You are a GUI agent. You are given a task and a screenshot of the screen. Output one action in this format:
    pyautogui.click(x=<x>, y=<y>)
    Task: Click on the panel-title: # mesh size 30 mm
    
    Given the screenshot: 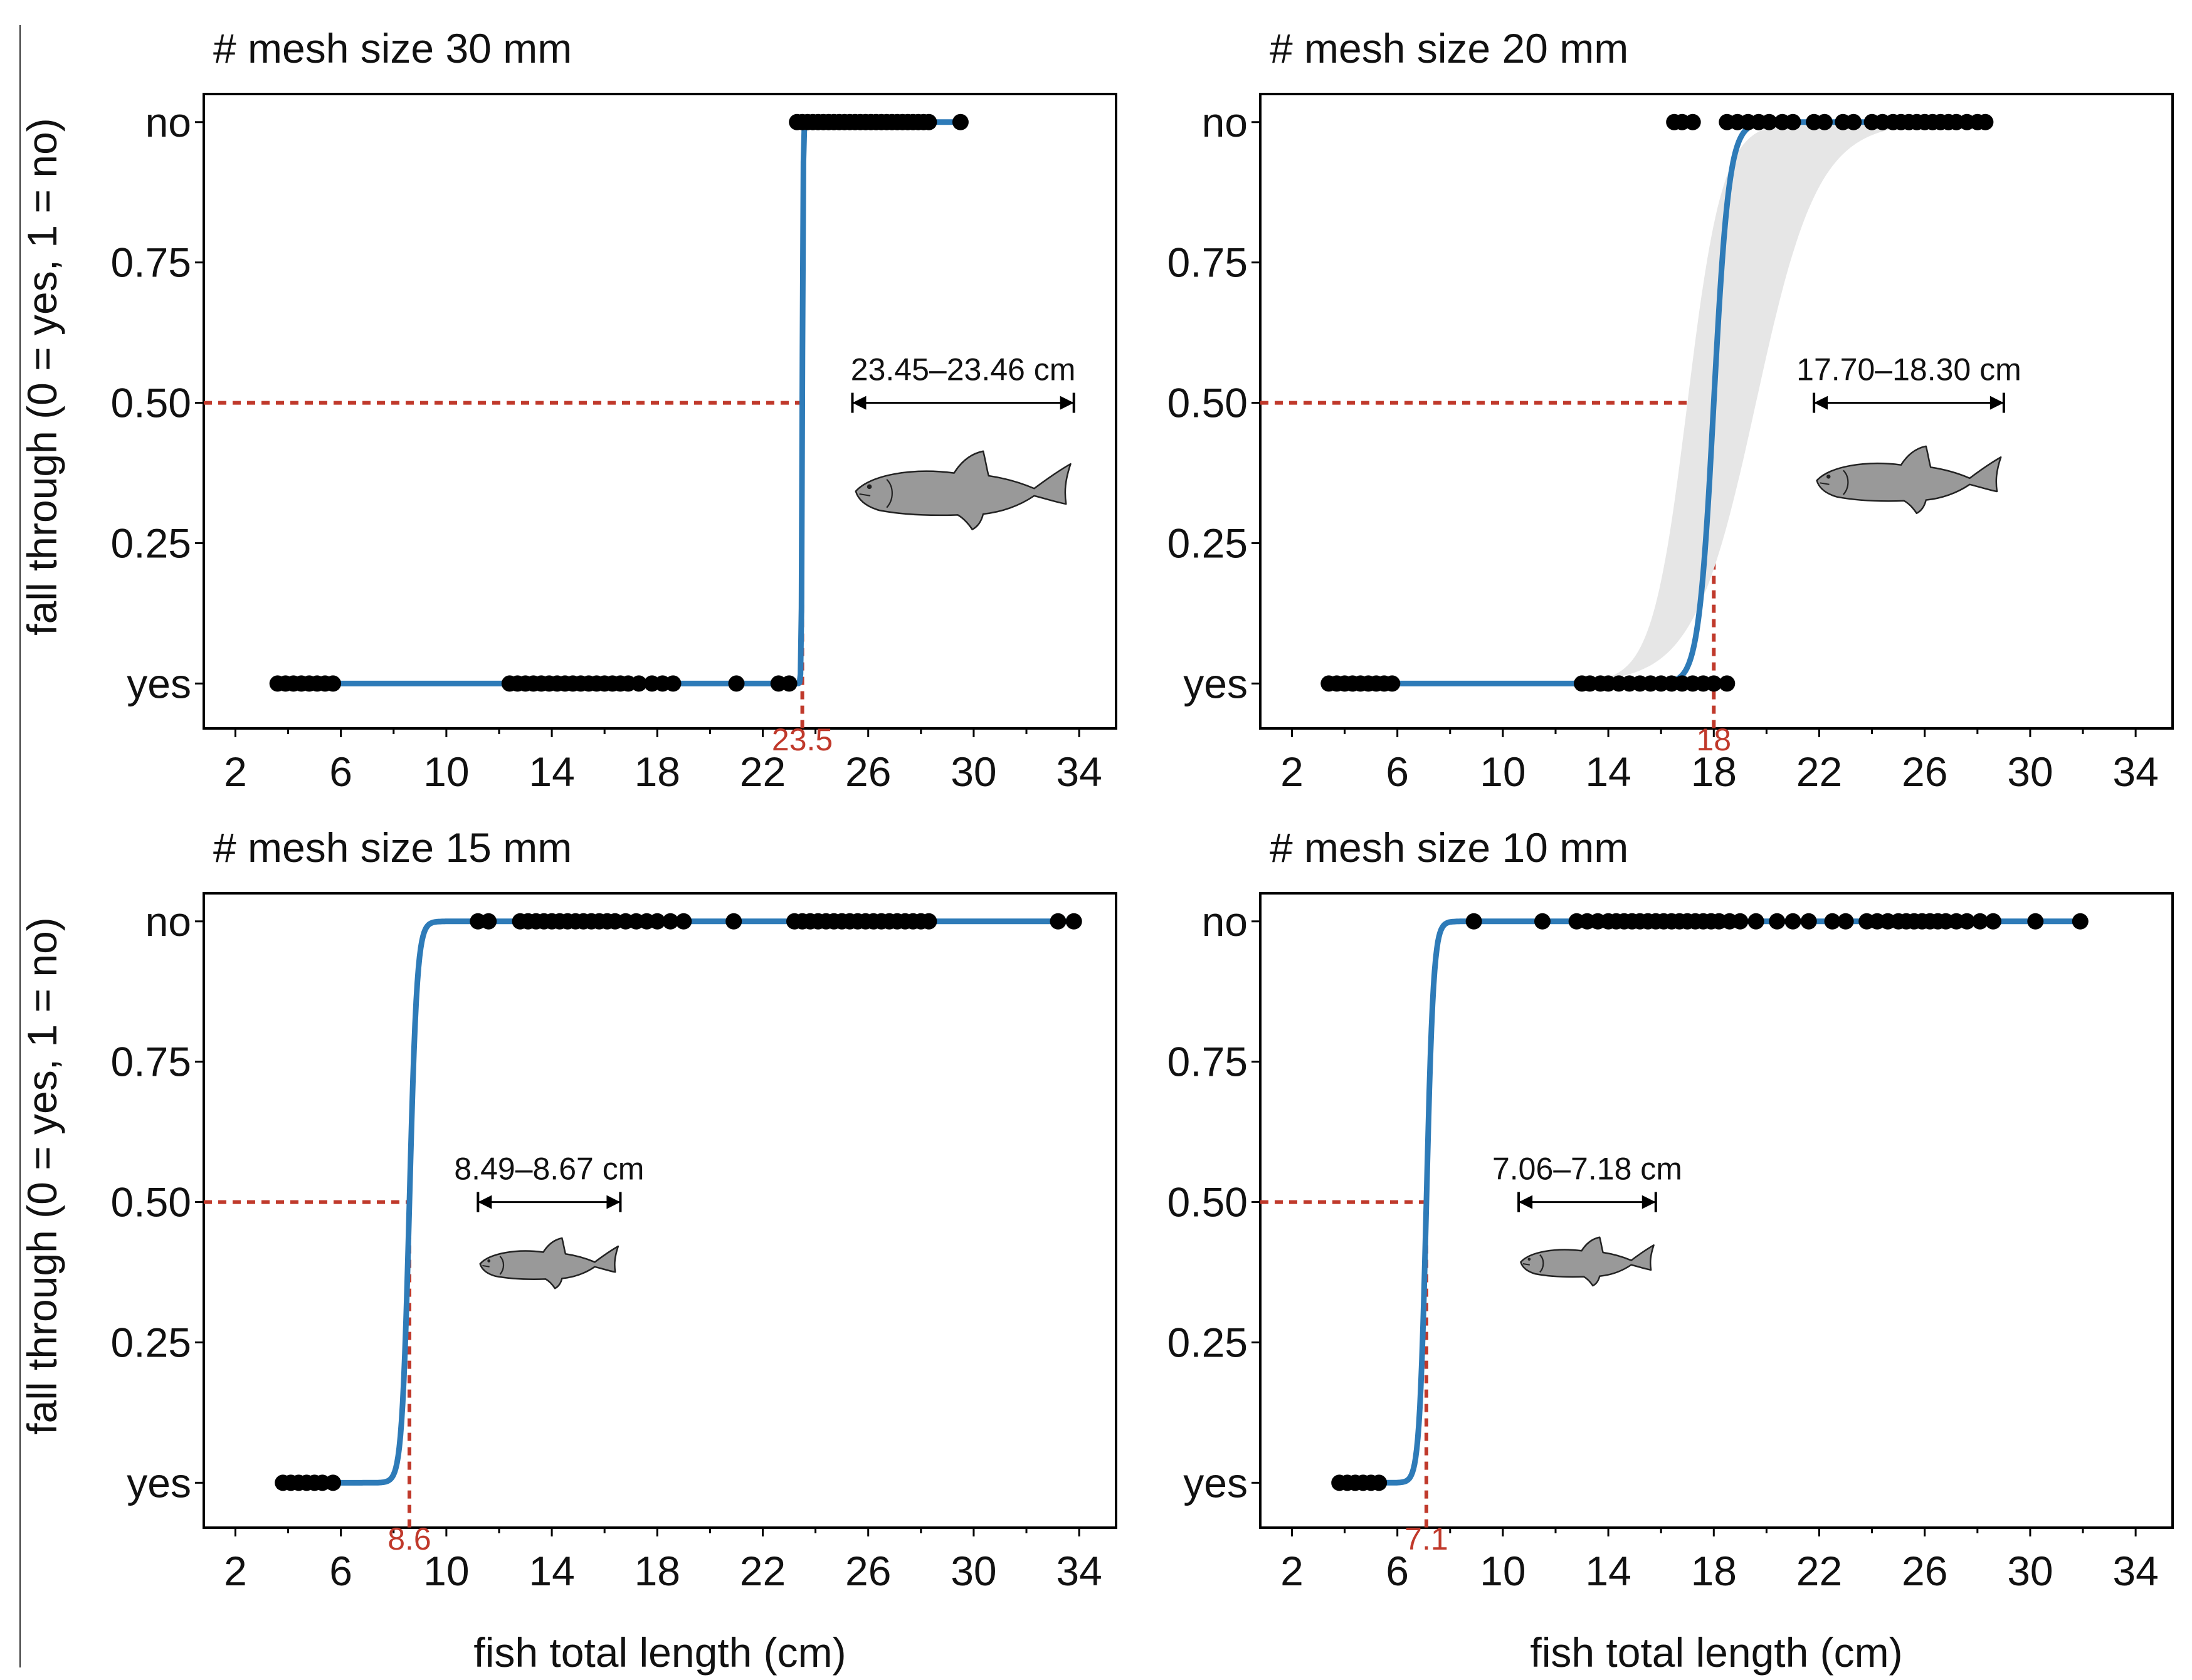 What is the action you would take?
    pyautogui.click(x=392, y=48)
    